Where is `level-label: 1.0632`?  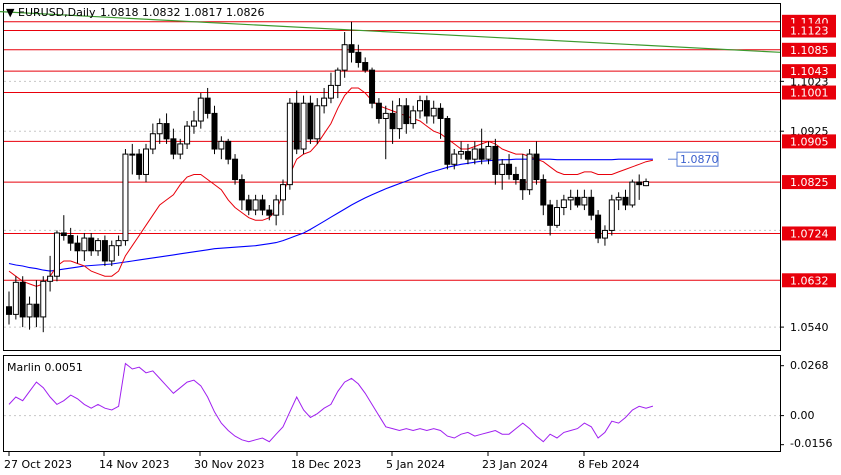 level-label: 1.0632 is located at coordinates (809, 280).